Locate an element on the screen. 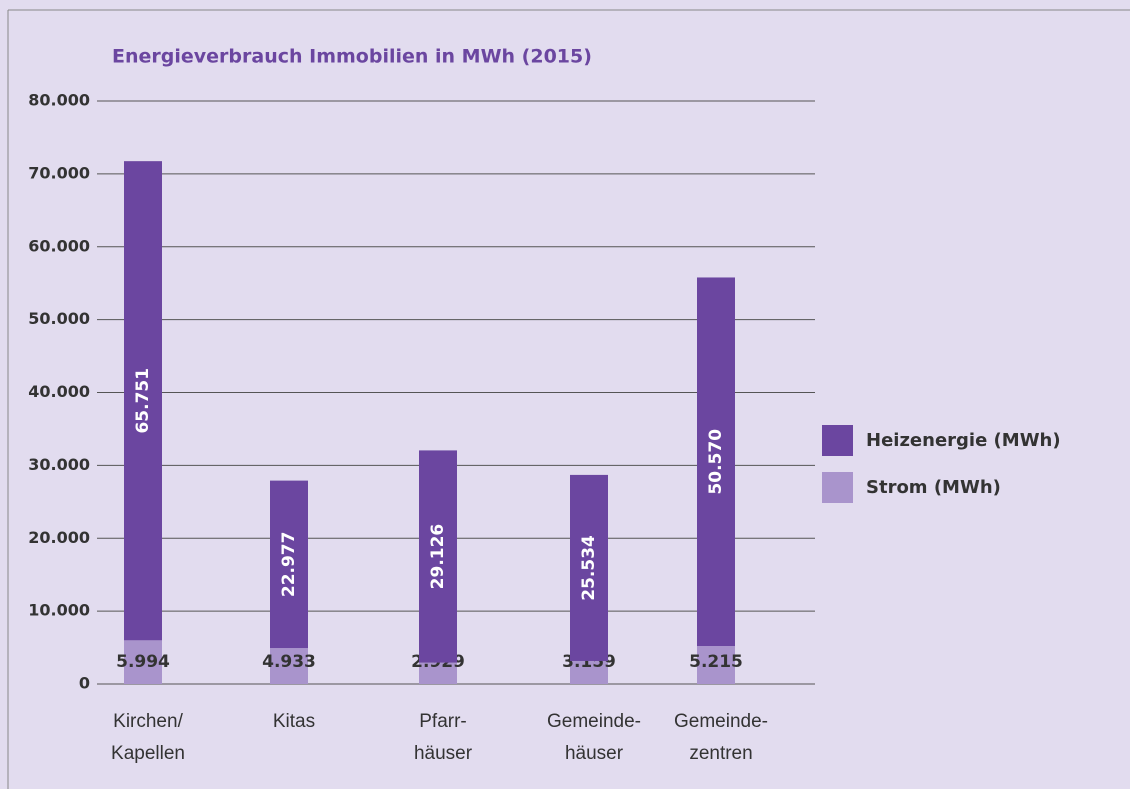 The image size is (1130, 789). y-tick-label: 80.000 is located at coordinates (59, 100).